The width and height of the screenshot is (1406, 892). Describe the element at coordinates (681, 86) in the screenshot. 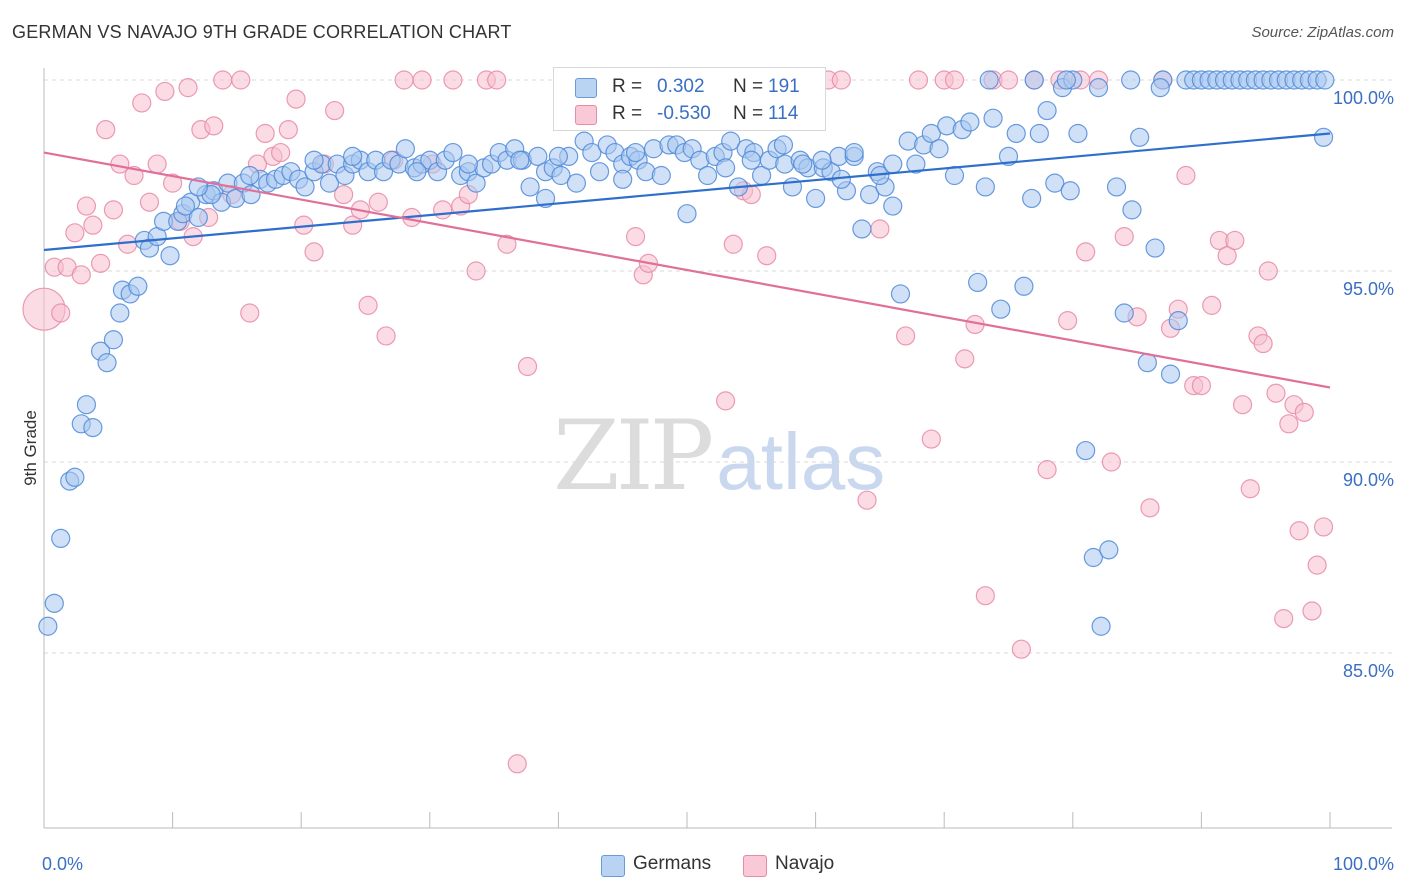

I see `r-value: 0.302` at that location.